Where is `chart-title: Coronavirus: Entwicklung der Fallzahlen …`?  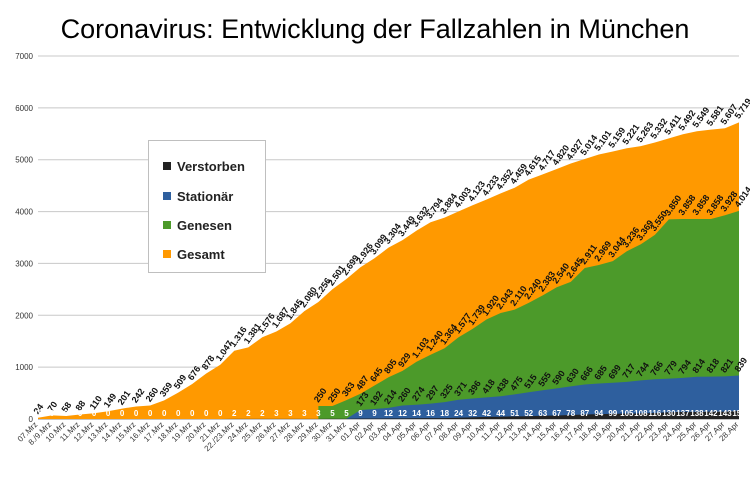
chart-title: Coronavirus: Entwicklung der Fallzahlen … is located at coordinates (375, 29).